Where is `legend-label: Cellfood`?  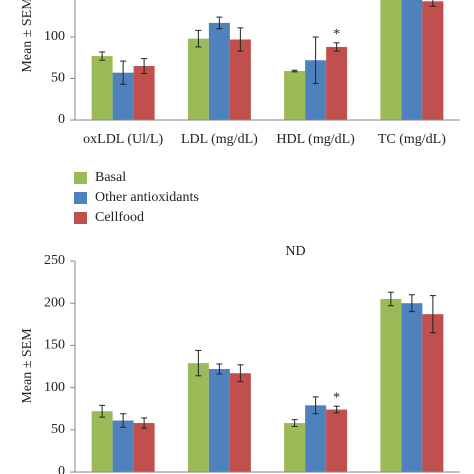 legend-label: Cellfood is located at coordinates (119, 217).